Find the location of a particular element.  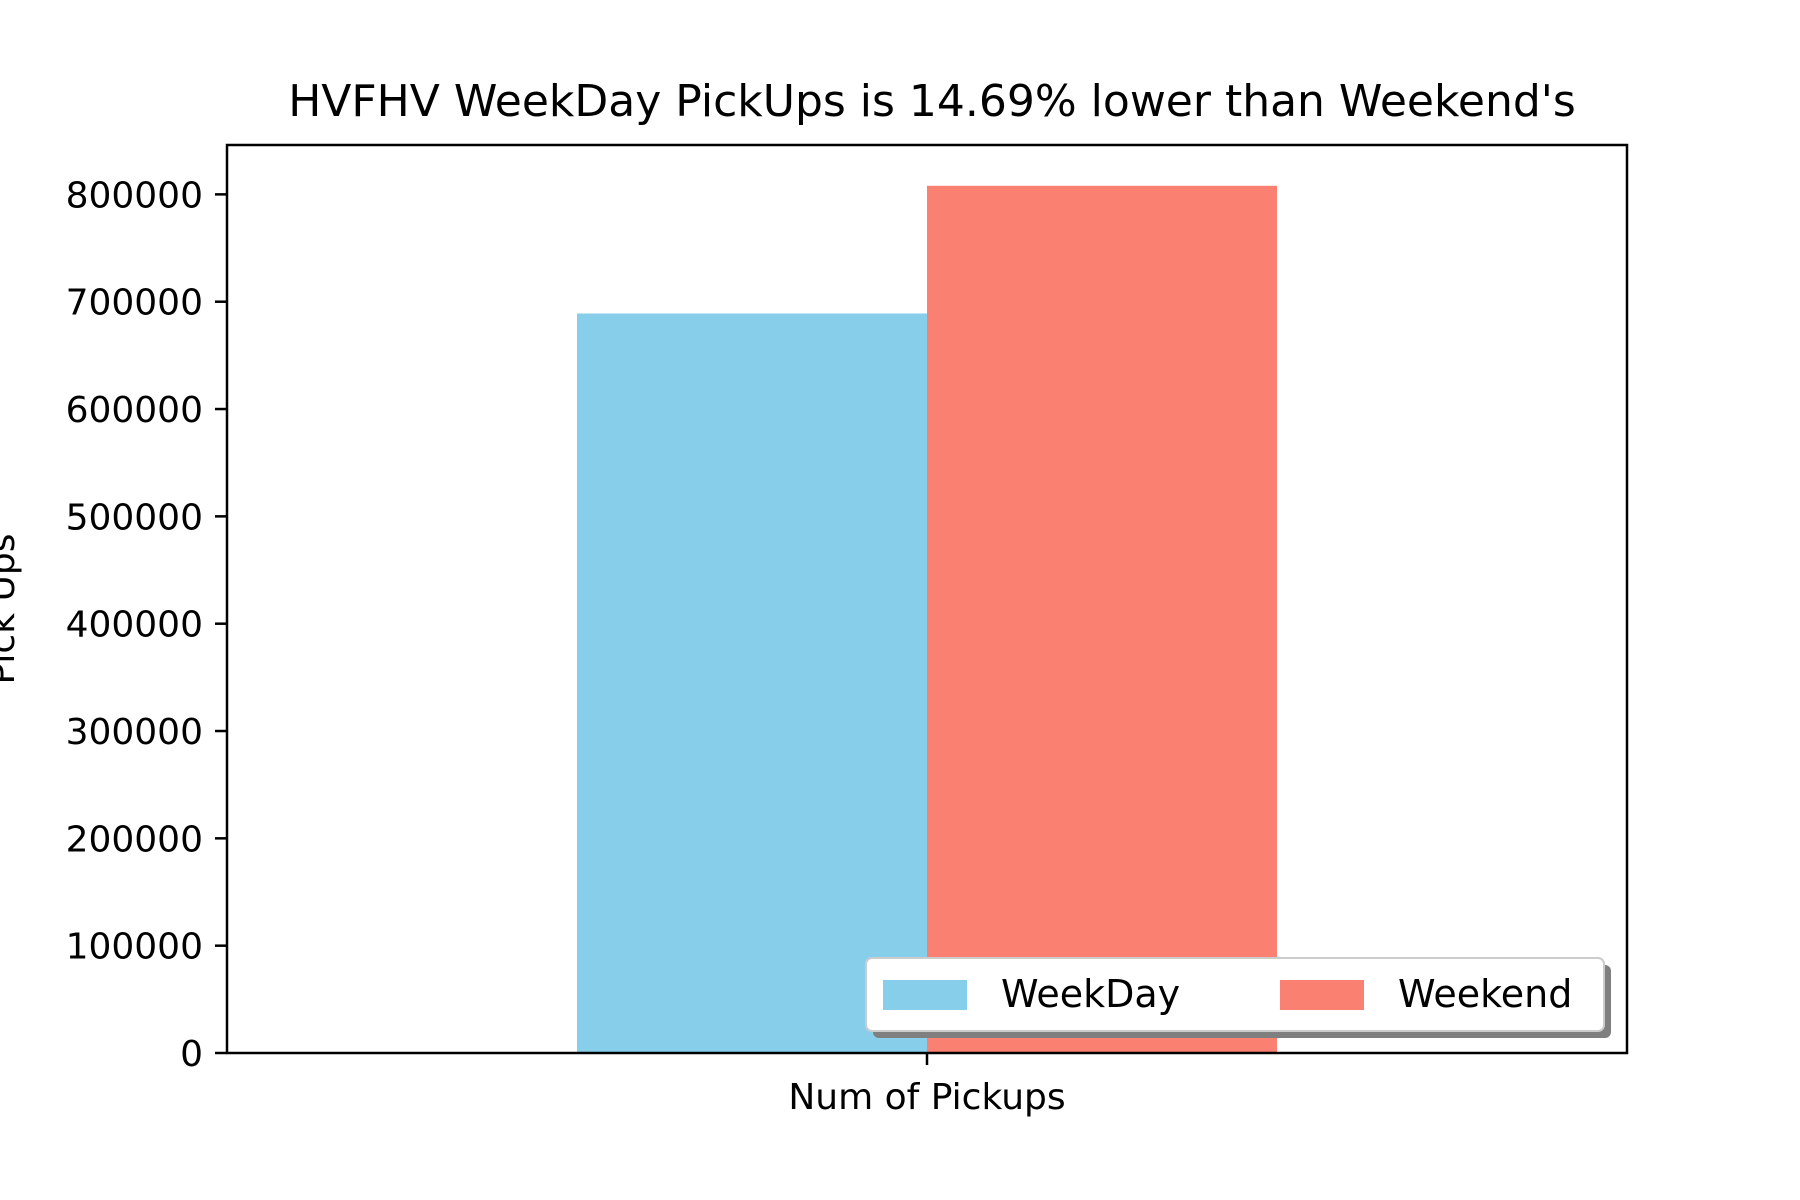

y-axis-label: Pick Ups is located at coordinates (11, 609).